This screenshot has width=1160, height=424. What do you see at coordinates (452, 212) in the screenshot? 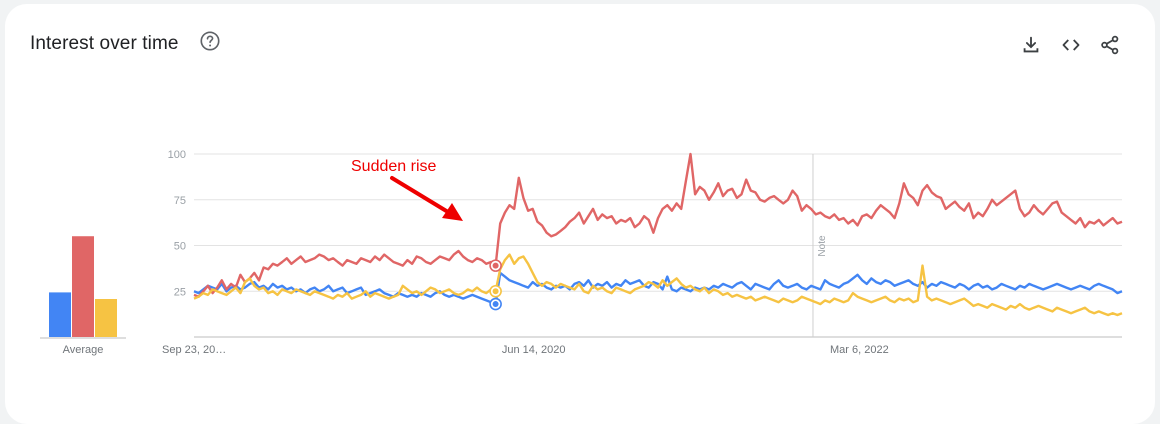
I see `annotation-arrow-head` at bounding box center [452, 212].